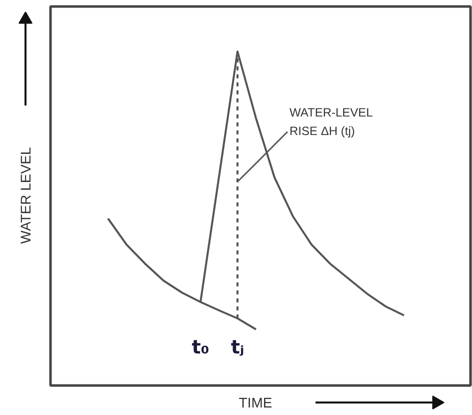 Image resolution: width=472 pixels, height=415 pixels. Describe the element at coordinates (332, 122) in the screenshot. I see `annotation: WATER-LEVEL RISE ΔH (tj)` at that location.